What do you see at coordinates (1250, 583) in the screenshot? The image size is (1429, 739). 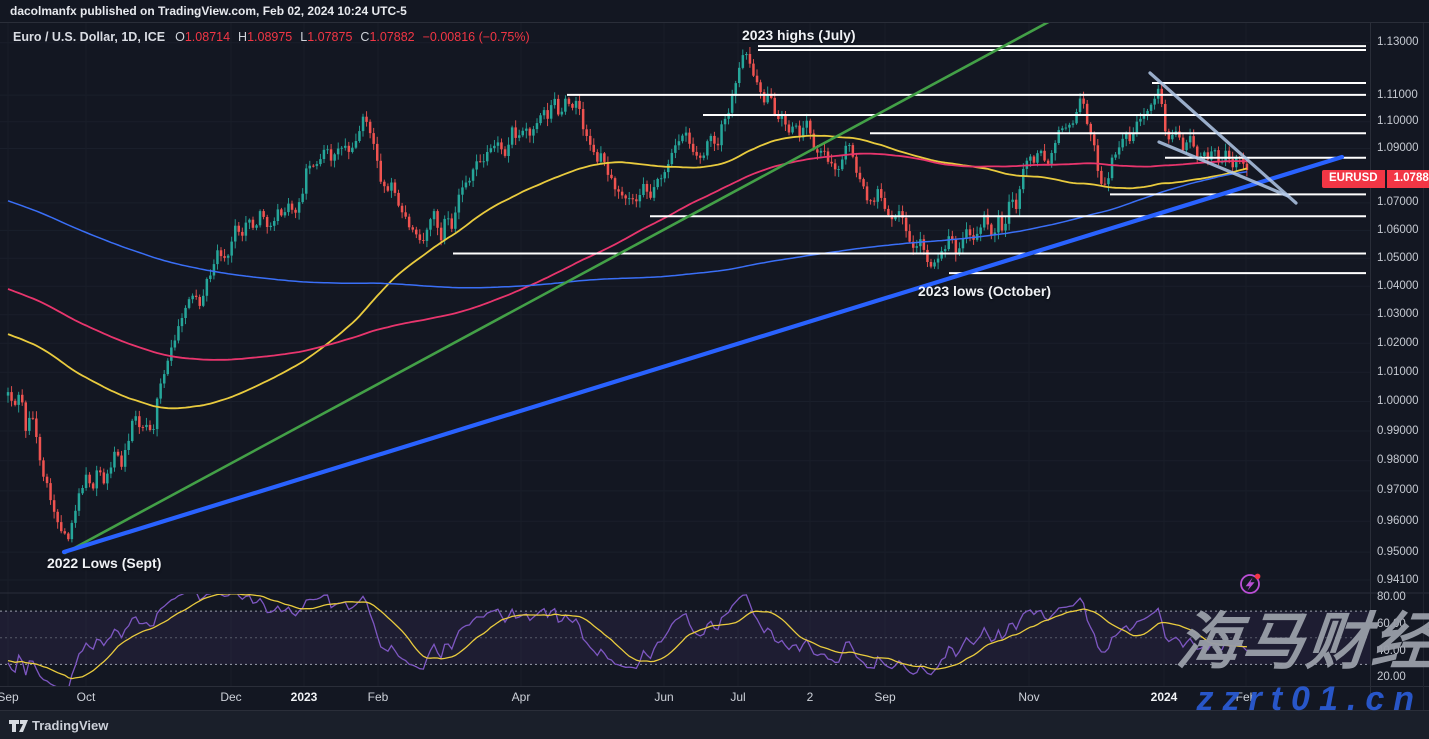 I see `lightning-icon` at bounding box center [1250, 583].